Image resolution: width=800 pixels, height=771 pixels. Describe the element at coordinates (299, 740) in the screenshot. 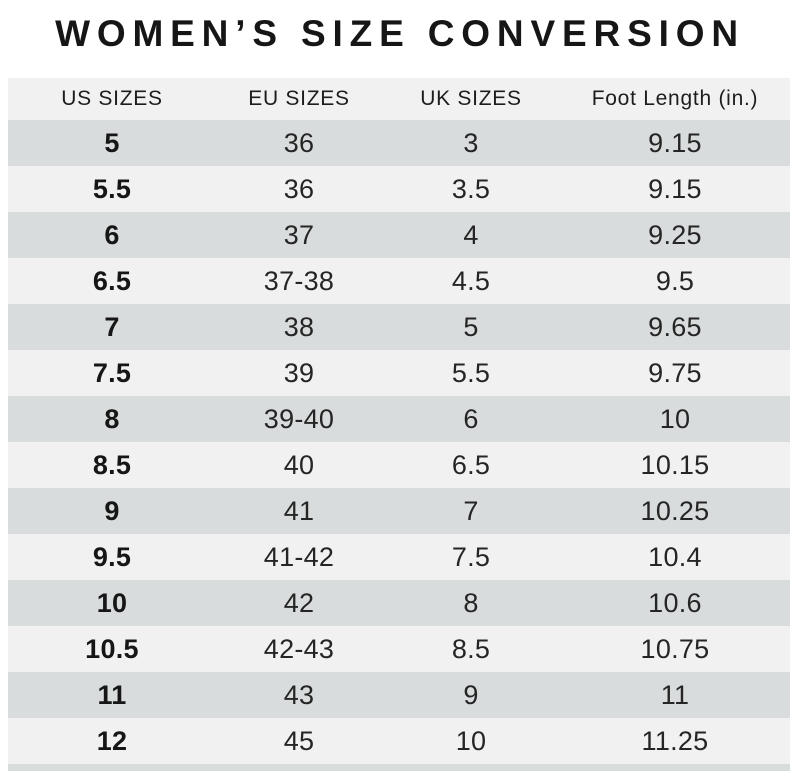

I see `eu-size-cell: 45` at that location.